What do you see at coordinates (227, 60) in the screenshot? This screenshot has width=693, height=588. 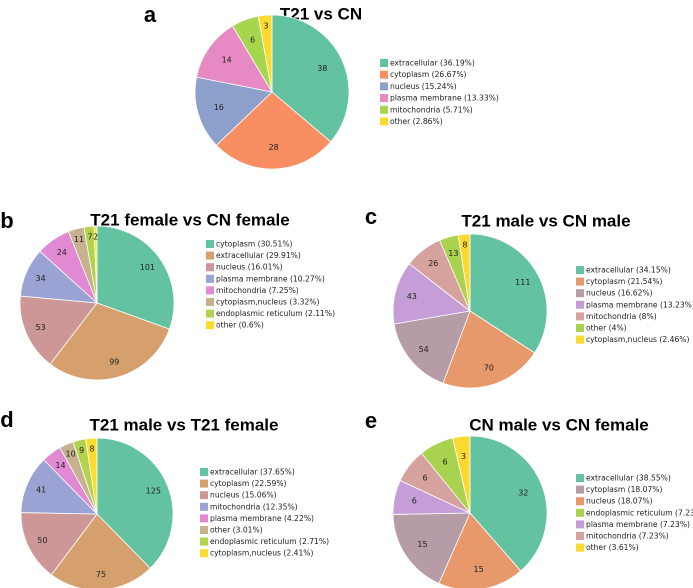 I see `slice-value-a-3: 14` at bounding box center [227, 60].